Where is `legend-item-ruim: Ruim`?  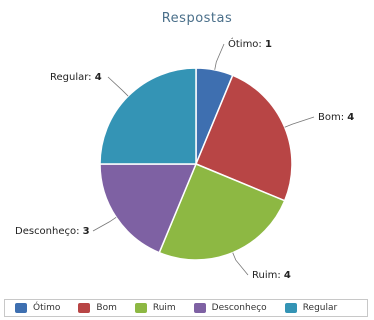
legend-item-ruim: Ruim is located at coordinates (155, 308).